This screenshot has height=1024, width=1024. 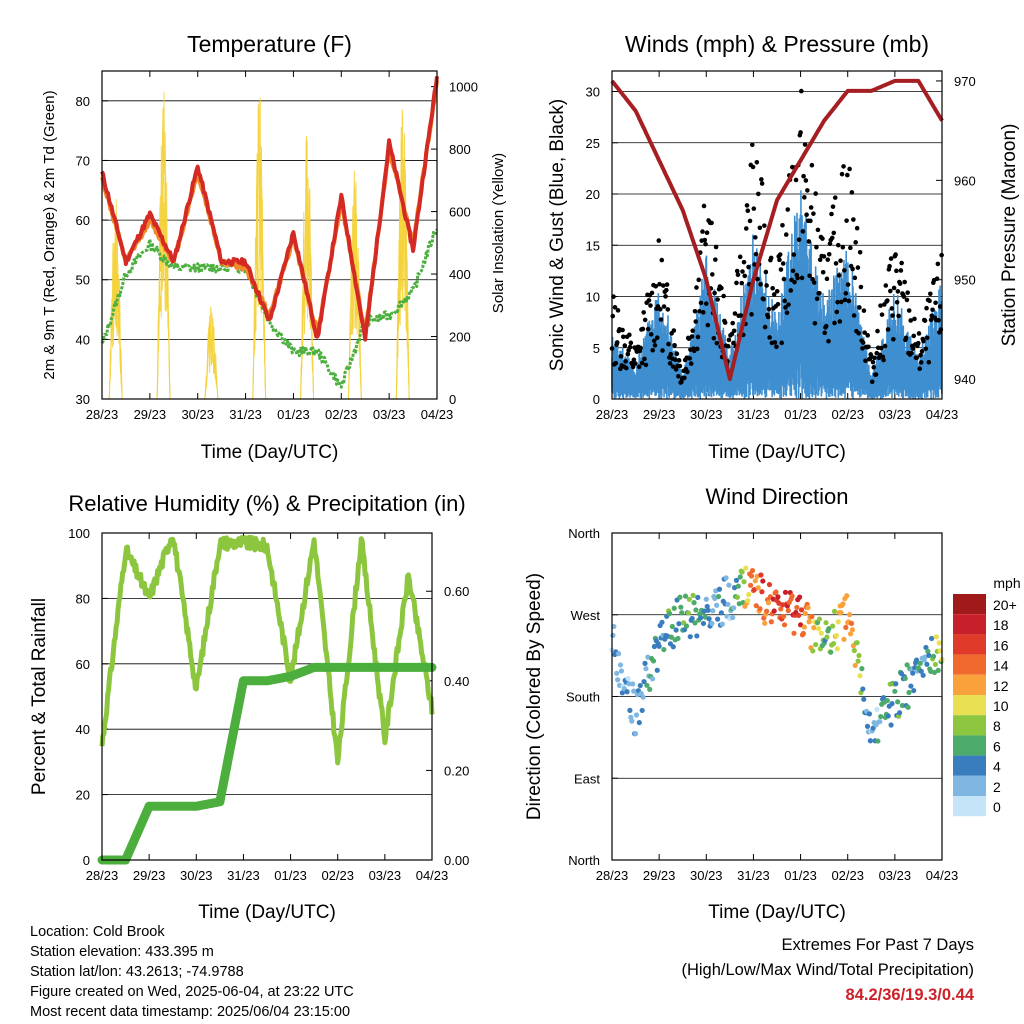 I want to click on humidity-ytick-label: 40, so click(x=83, y=729).